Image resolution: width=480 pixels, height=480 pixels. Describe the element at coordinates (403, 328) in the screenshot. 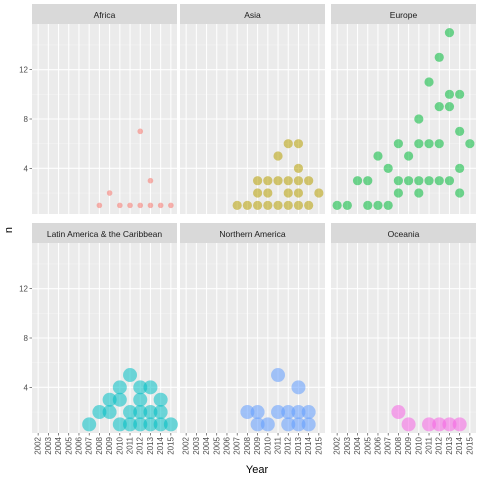

I see `facet-oceania: Oceania` at that location.